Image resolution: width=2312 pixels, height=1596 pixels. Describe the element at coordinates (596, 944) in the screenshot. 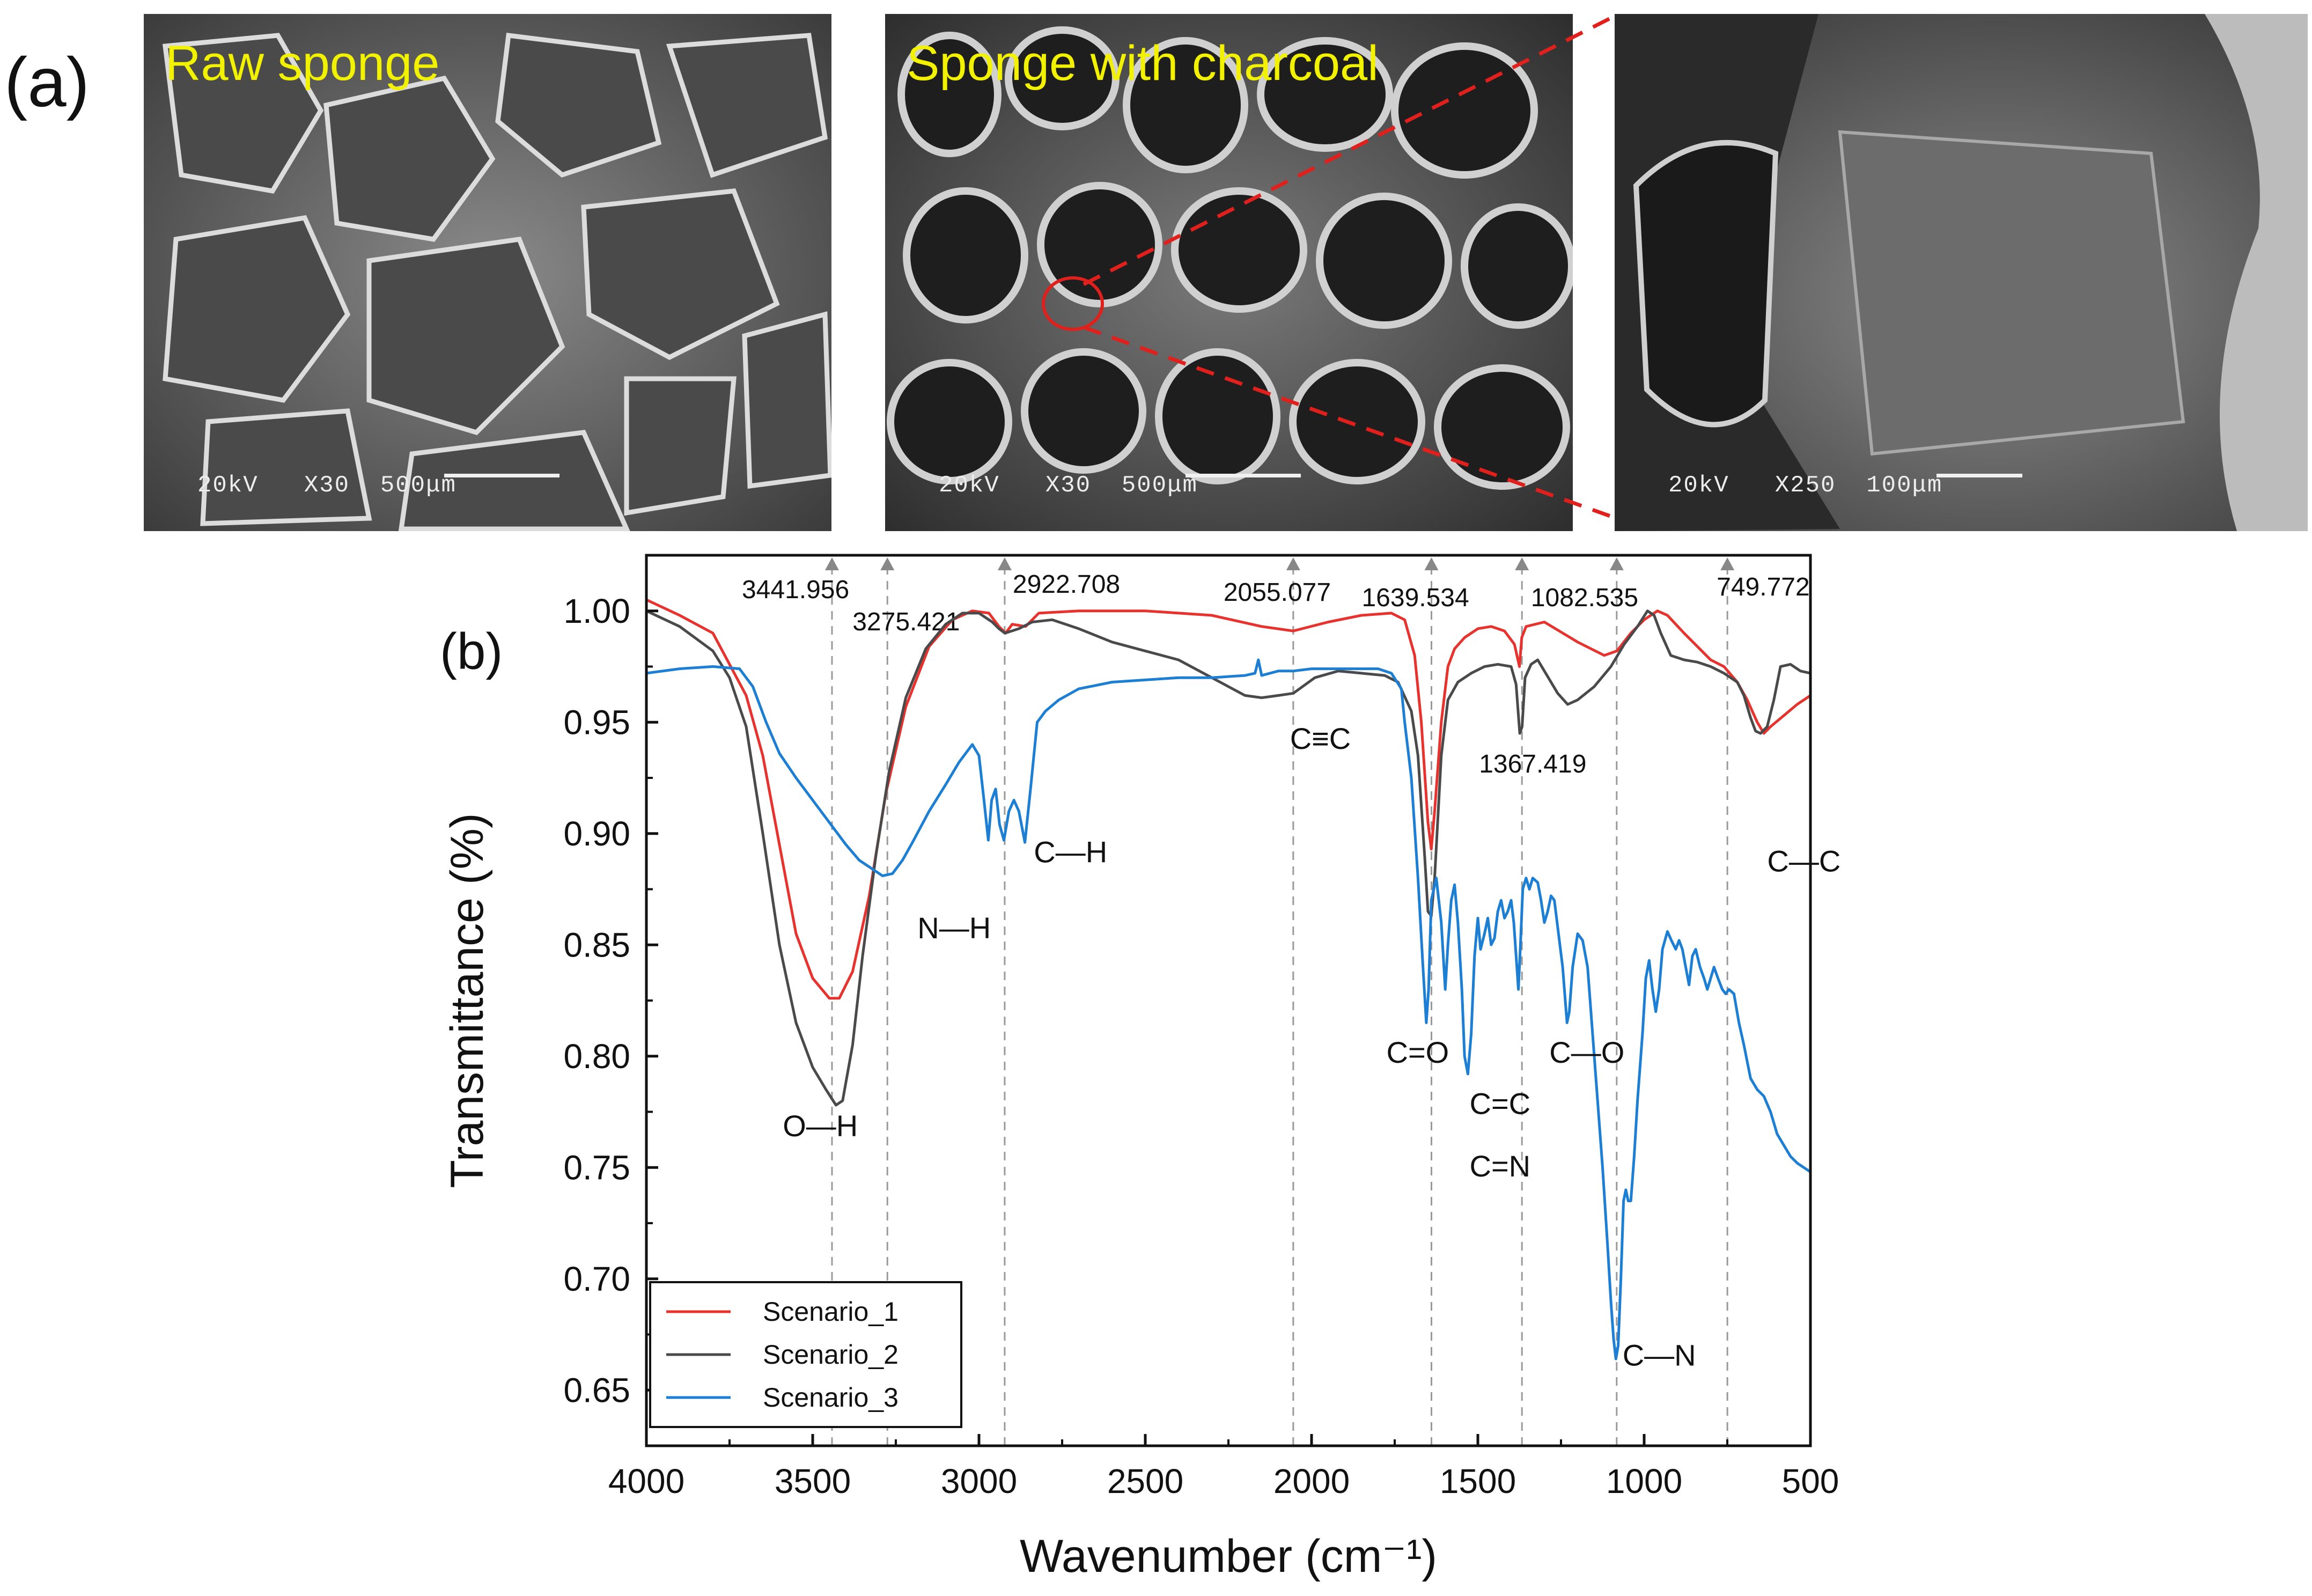

I see `y-tick-label: 0.85` at that location.